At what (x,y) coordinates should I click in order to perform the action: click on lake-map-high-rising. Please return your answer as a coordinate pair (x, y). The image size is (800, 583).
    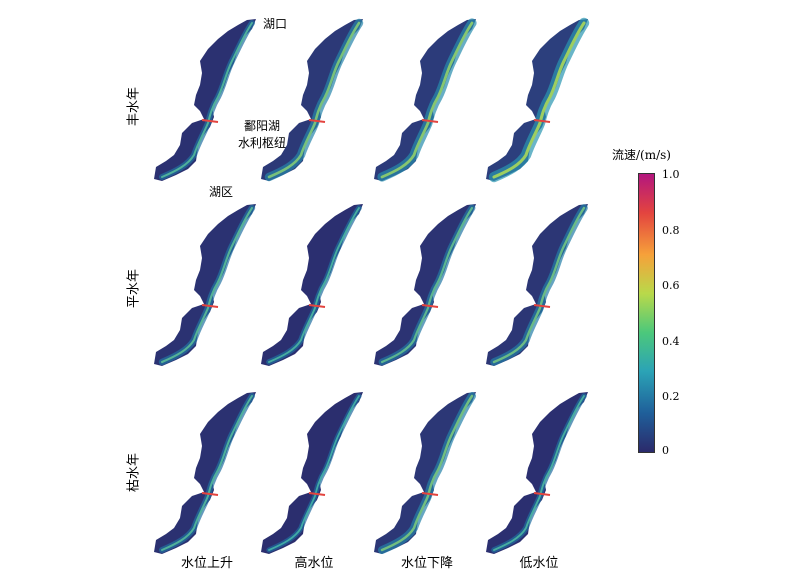
    Looking at the image, I should click on (205, 100).